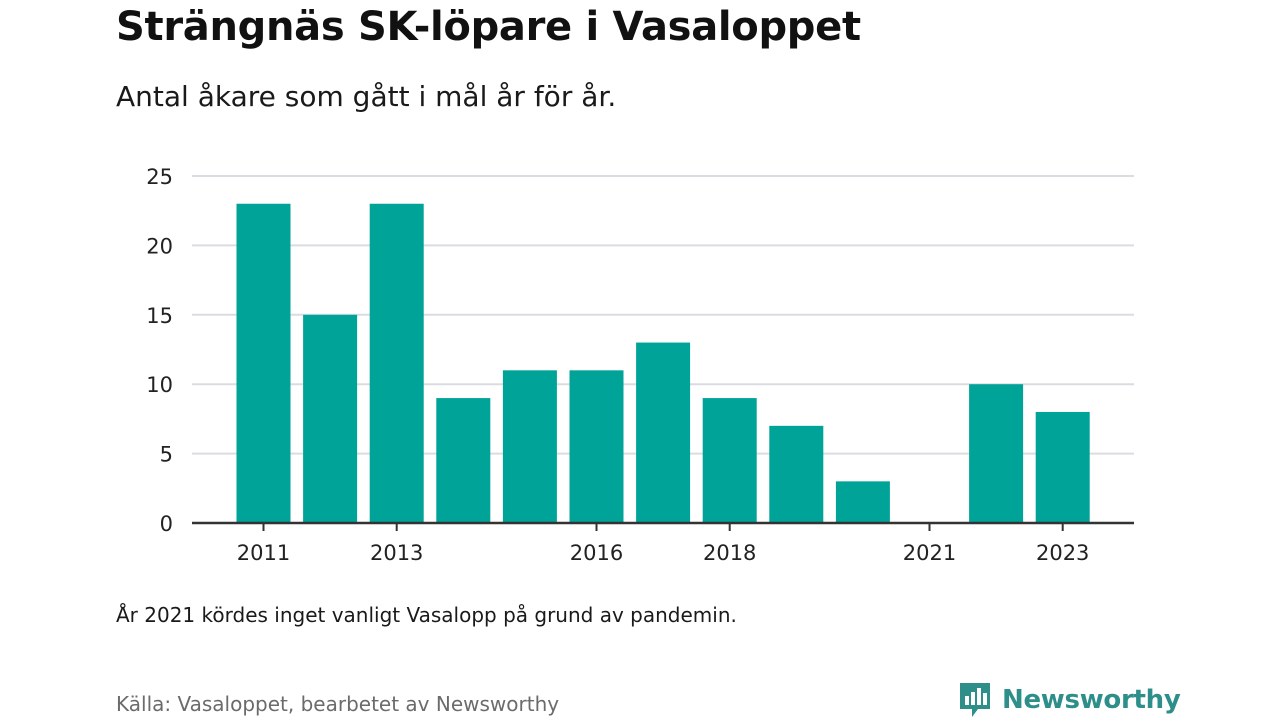 This screenshot has width=1280, height=720. I want to click on bar-2011, so click(263, 363).